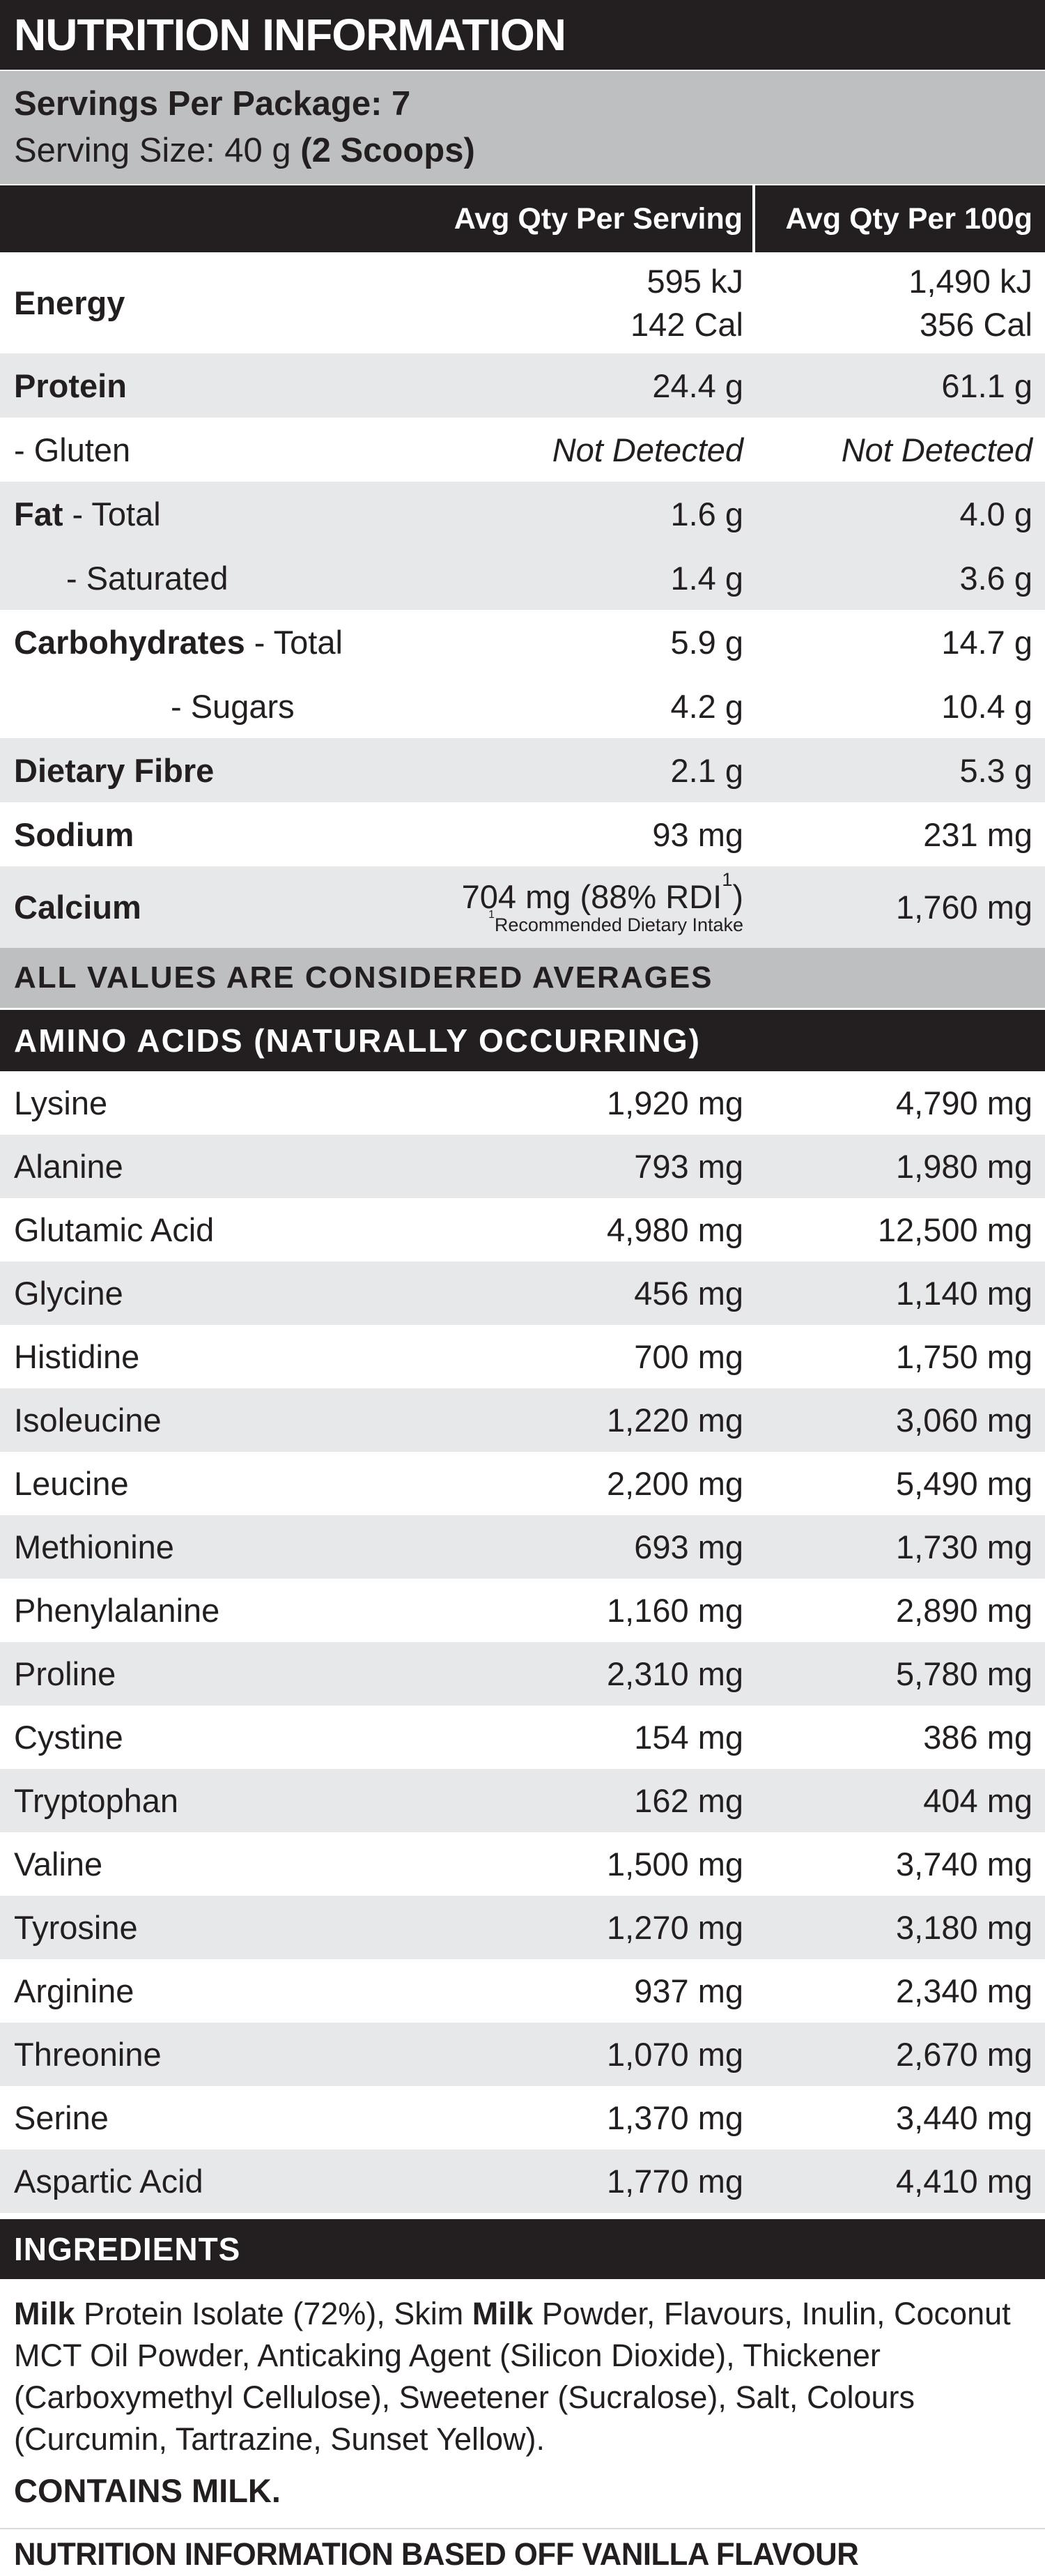 The image size is (1045, 2576). Describe the element at coordinates (675, 1674) in the screenshot. I see `value-per-serving: 2,310 mg` at that location.